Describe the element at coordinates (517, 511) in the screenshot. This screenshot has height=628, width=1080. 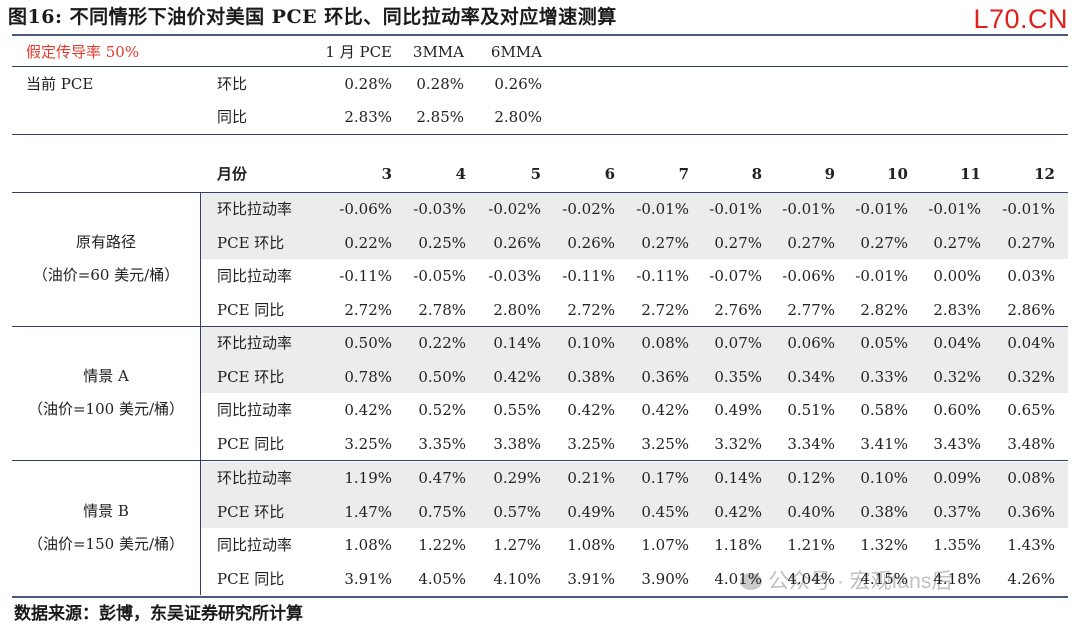
I see `scenario-value-cell: 0.57%` at that location.